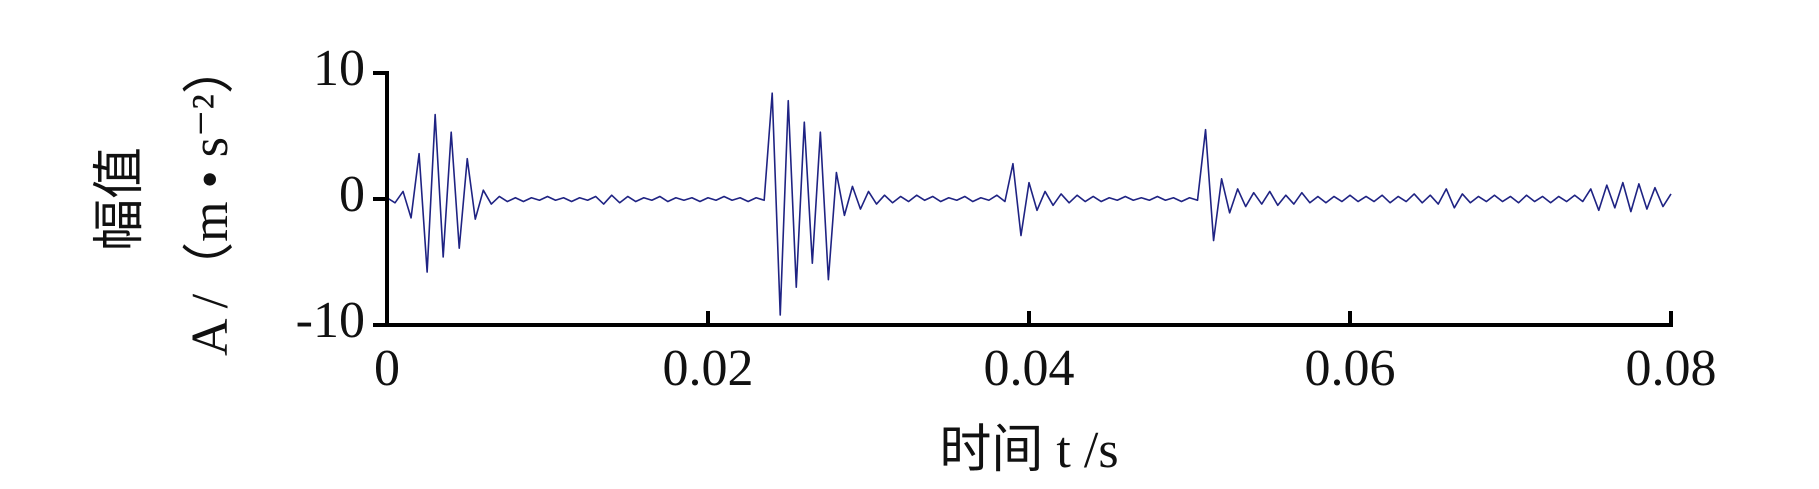 The height and width of the screenshot is (489, 1819). Describe the element at coordinates (387, 368) in the screenshot. I see `x-tick-label: 0` at that location.